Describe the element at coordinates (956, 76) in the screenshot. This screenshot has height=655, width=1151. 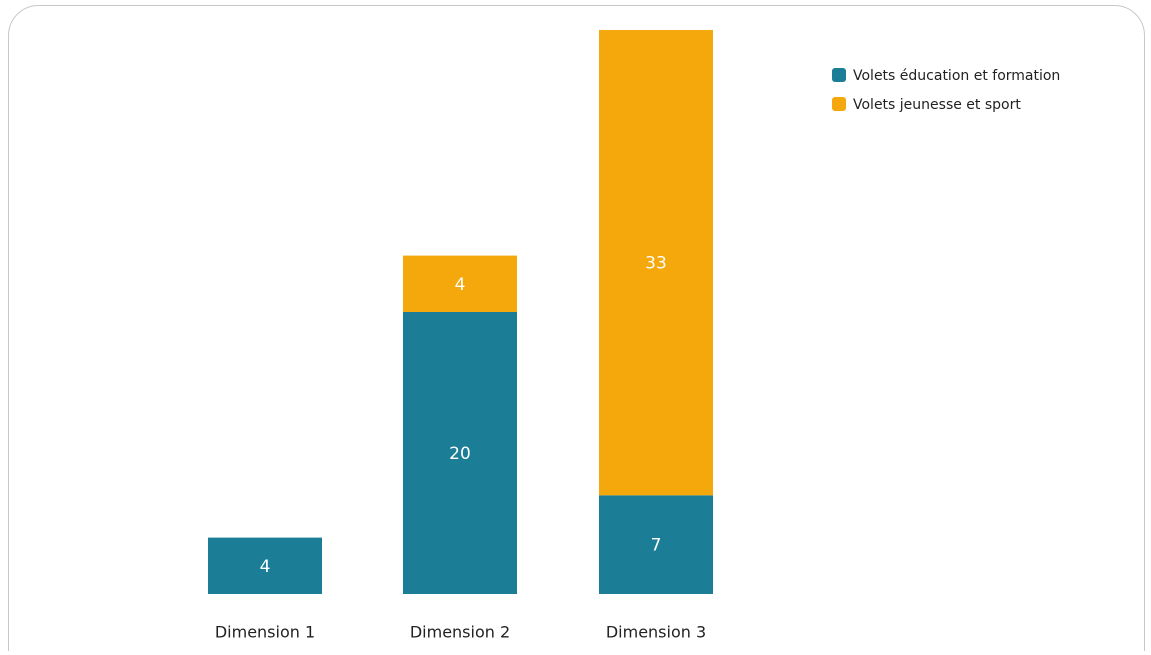
I see `legend-label: Volets éducation et formation` at that location.